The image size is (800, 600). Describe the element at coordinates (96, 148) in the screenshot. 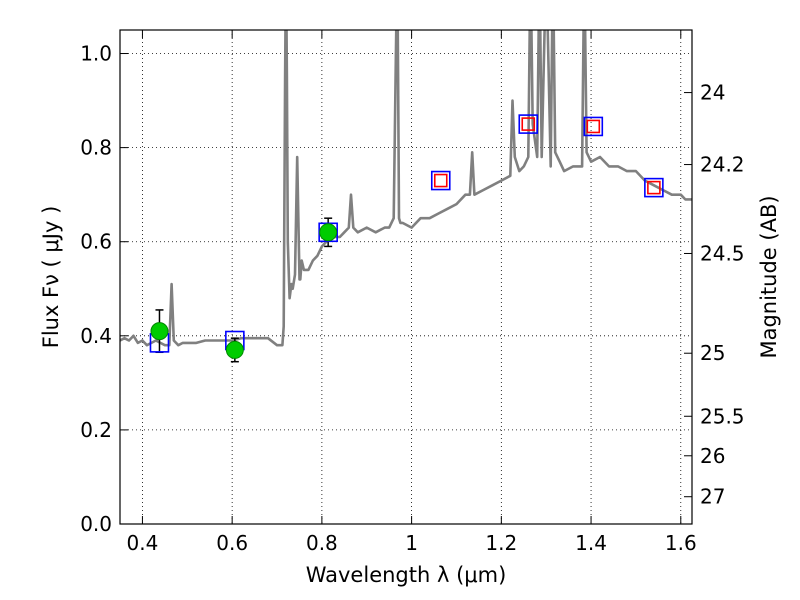

I see `y-tick-label: 0.8` at that location.